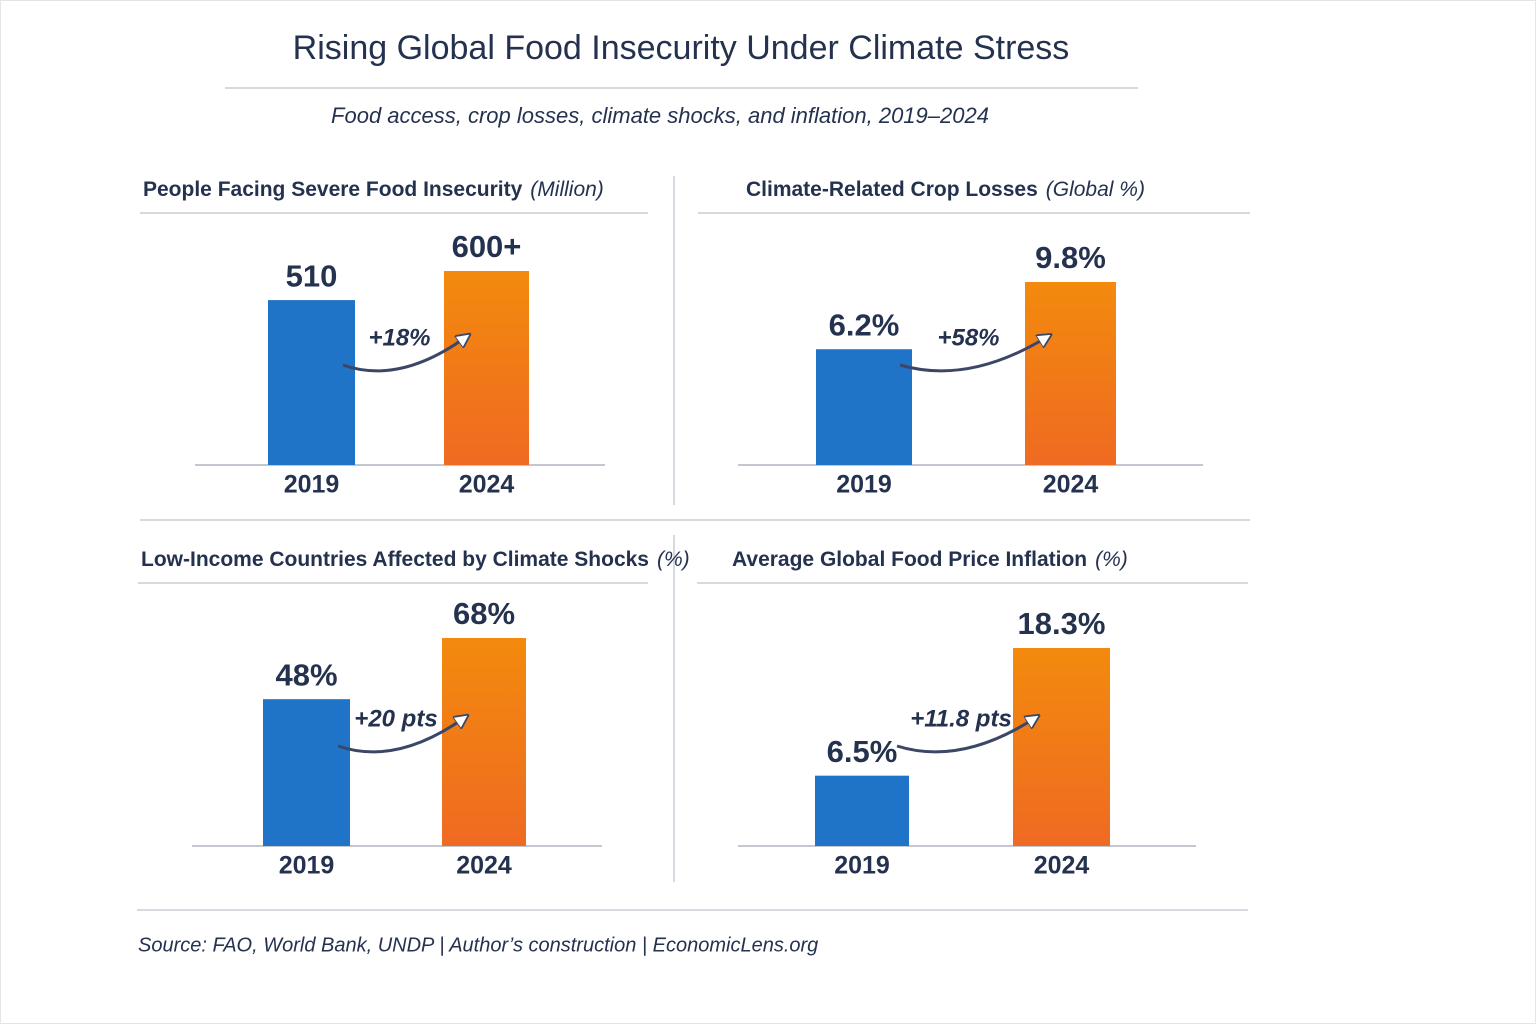  I want to click on value-label: 48%, so click(306, 674).